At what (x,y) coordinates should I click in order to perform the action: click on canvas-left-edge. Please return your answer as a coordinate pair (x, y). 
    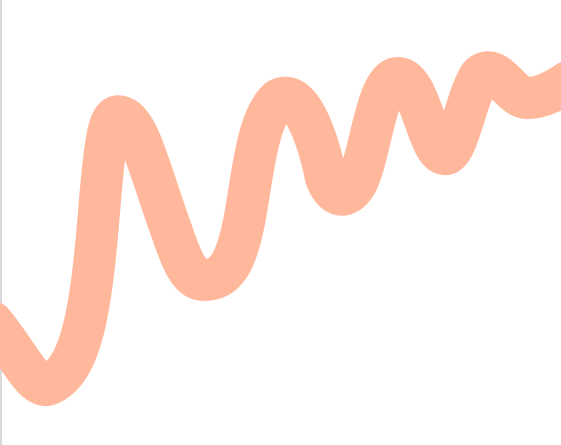
    Looking at the image, I should click on (1, 222).